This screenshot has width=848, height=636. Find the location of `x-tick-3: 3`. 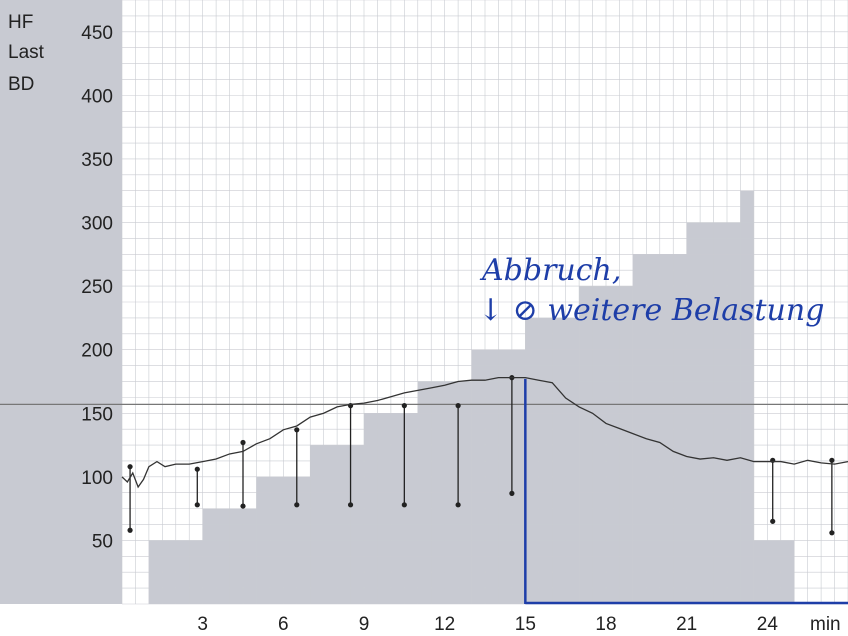

x-tick-3: 3 is located at coordinates (202, 624).